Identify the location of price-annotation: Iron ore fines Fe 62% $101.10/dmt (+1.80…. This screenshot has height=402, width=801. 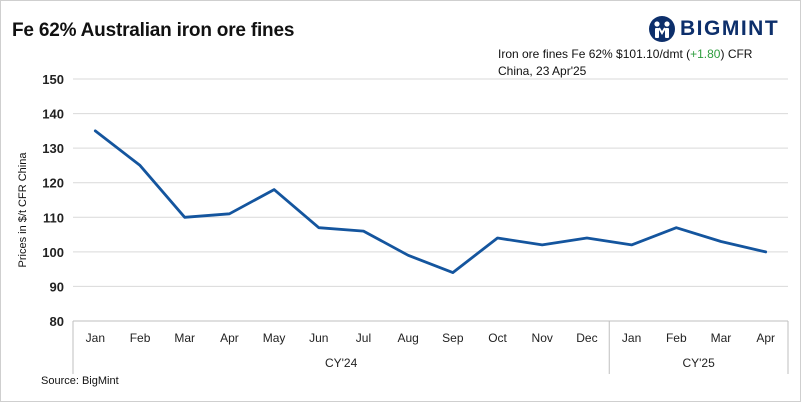
(633, 63).